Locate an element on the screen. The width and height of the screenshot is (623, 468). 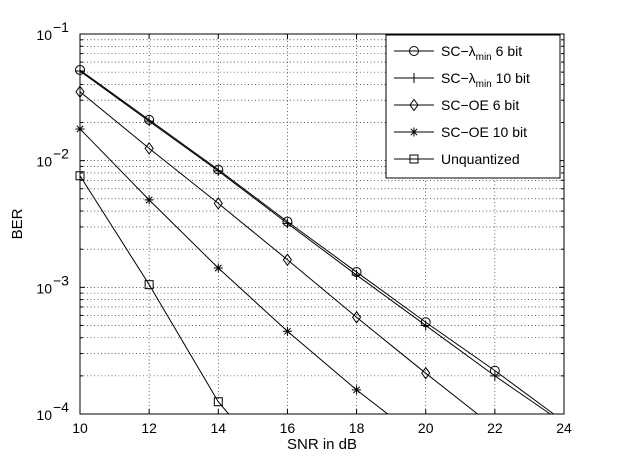
legend-entry: SC−λmin 6 bit is located at coordinates (481, 53).